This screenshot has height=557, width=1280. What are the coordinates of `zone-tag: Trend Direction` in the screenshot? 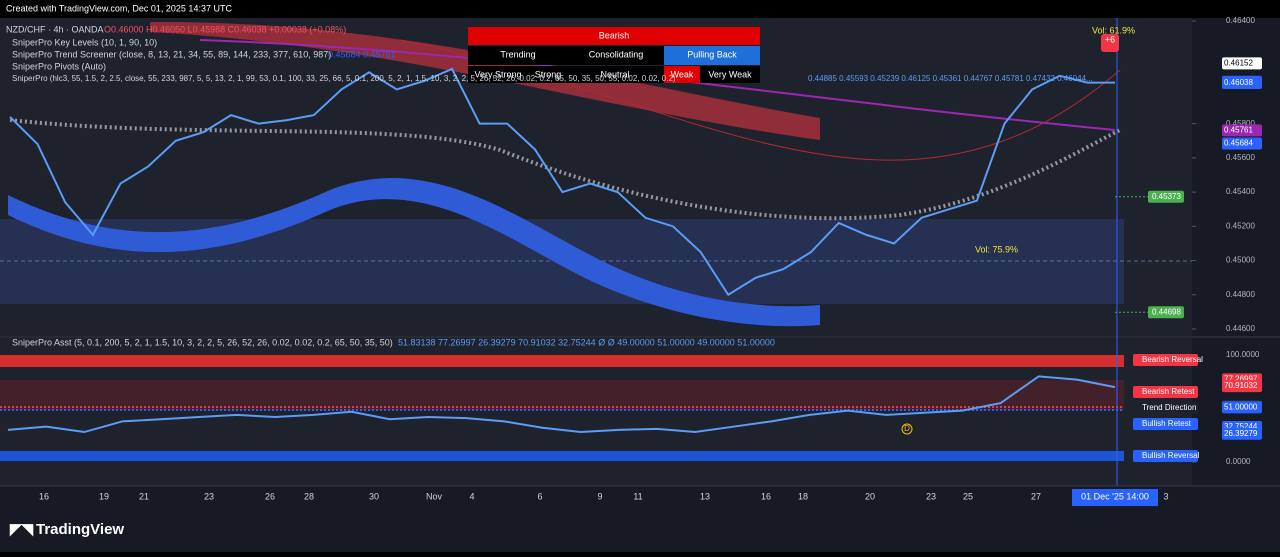 It's located at (1169, 407).